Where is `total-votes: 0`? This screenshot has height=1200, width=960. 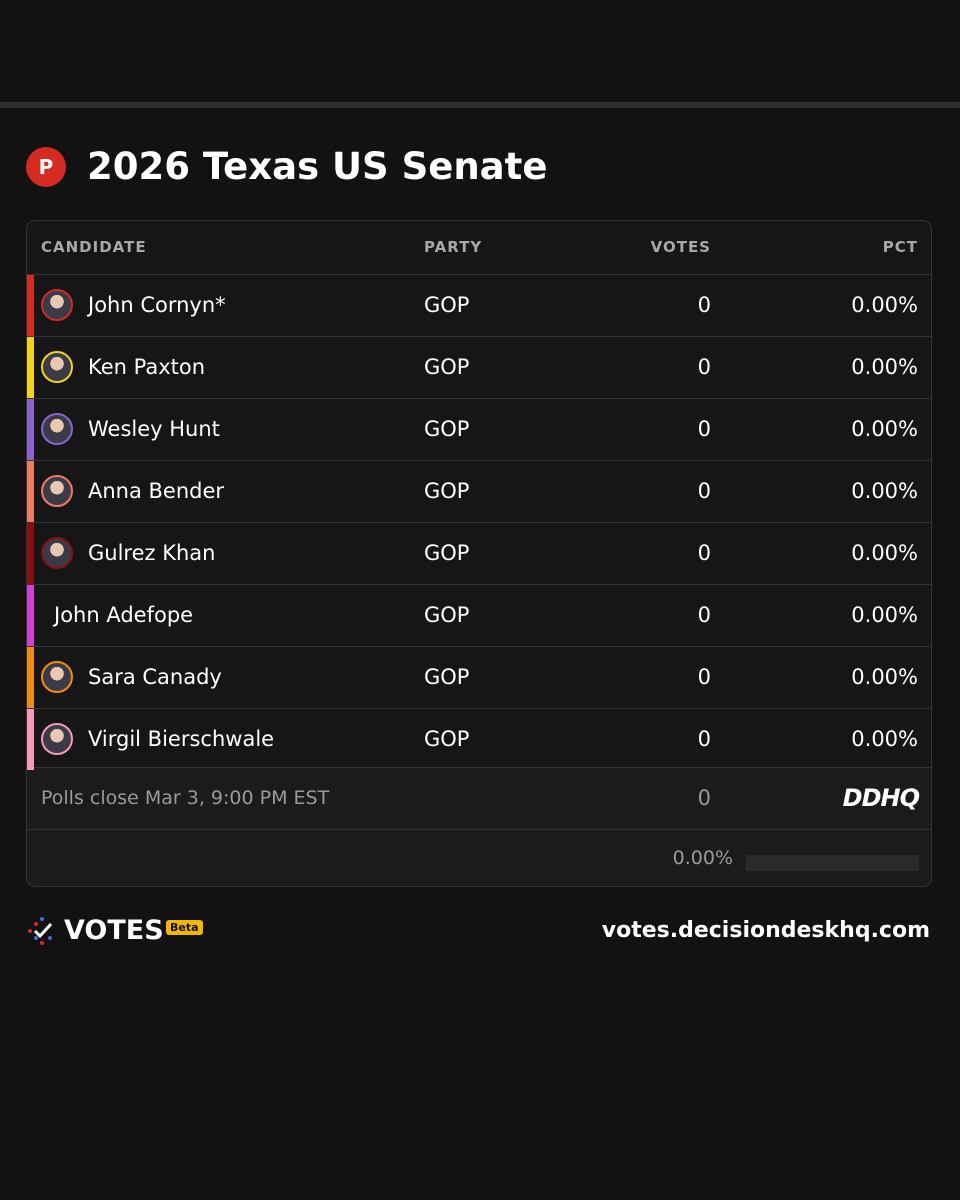 total-votes: 0 is located at coordinates (704, 798).